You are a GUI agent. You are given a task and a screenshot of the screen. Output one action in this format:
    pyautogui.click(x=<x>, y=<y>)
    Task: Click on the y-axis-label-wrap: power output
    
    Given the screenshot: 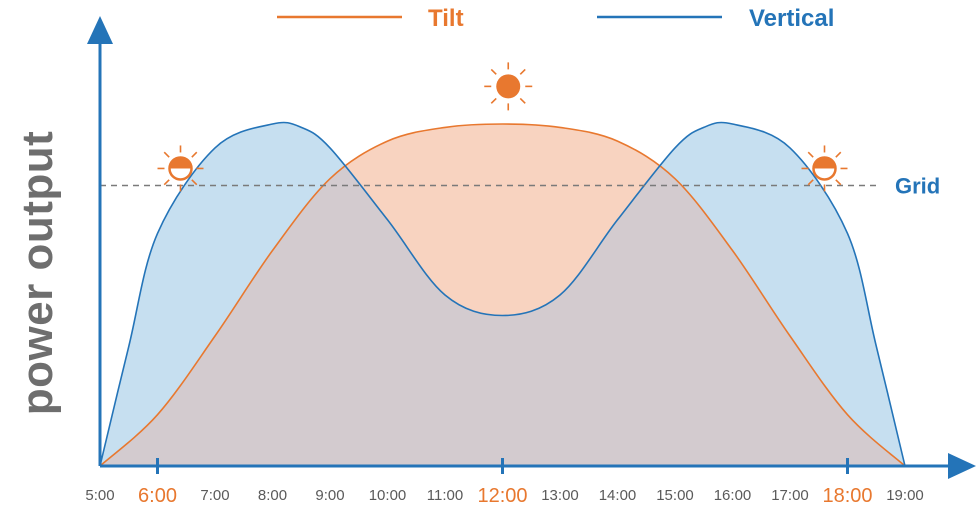 What is the action you would take?
    pyautogui.click(x=38, y=272)
    